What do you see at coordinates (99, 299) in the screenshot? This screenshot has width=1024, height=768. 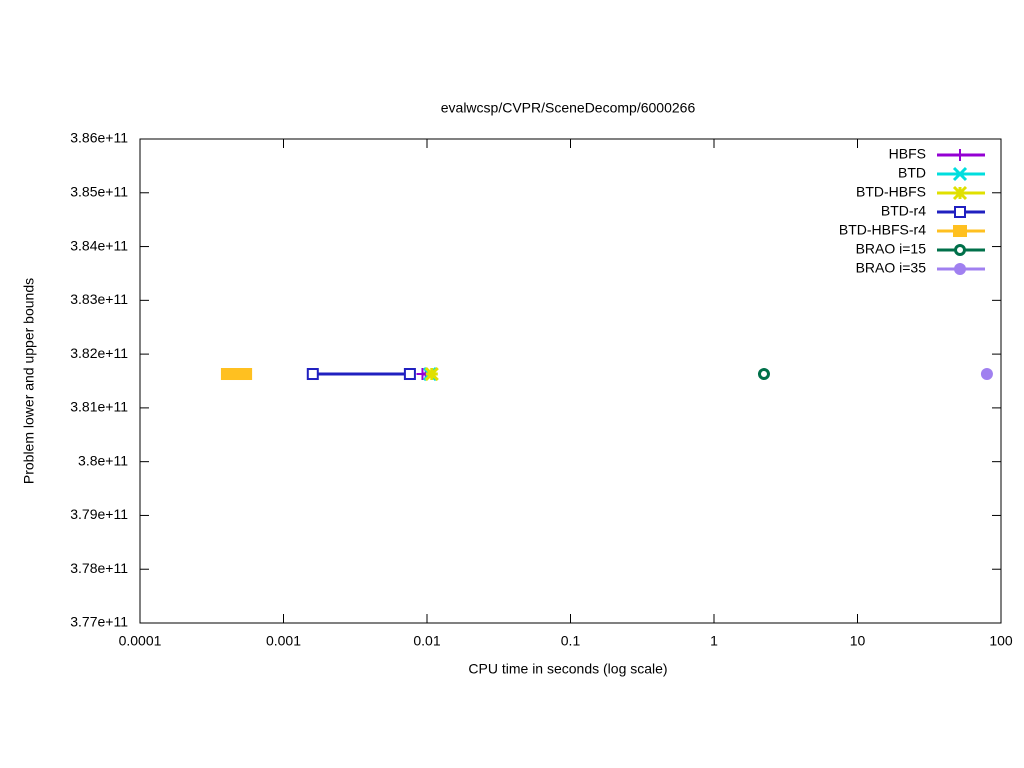 I see `y-tick-label: 3.83e+11` at bounding box center [99, 299].